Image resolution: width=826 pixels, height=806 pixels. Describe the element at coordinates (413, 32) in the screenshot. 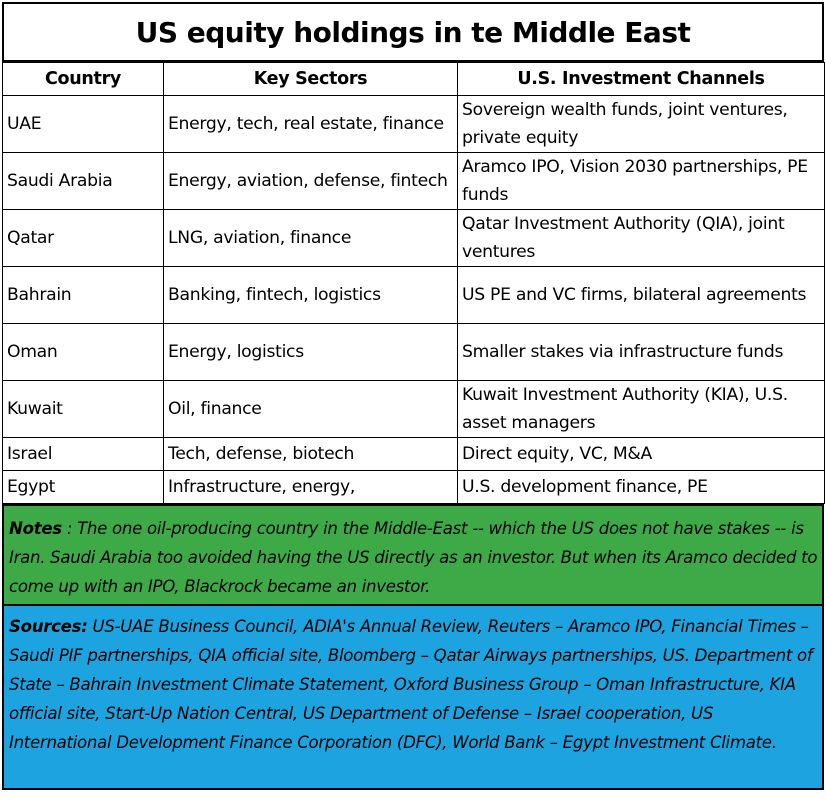

I see `page-title: US equity holdings in te Middle East` at that location.